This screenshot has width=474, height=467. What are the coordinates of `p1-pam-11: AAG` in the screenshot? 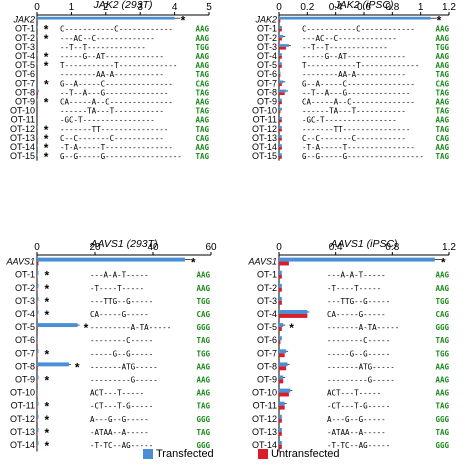 It's located at (202, 120).